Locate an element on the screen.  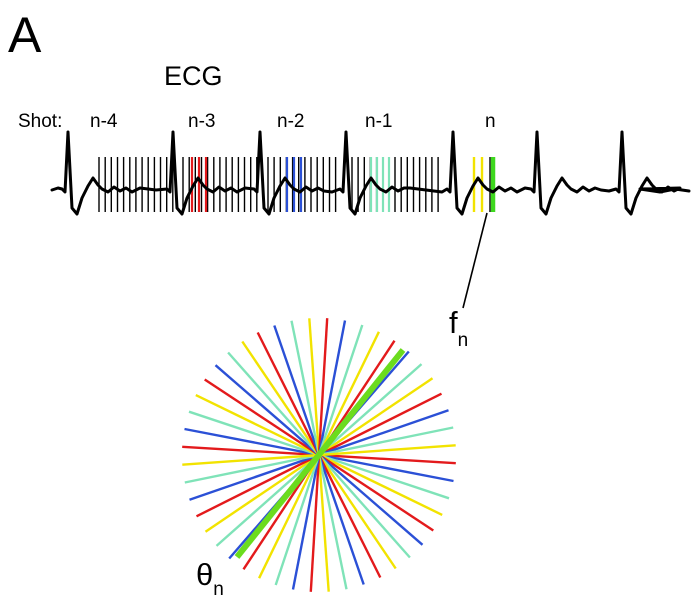
frame-subscript: n is located at coordinates (463, 340).